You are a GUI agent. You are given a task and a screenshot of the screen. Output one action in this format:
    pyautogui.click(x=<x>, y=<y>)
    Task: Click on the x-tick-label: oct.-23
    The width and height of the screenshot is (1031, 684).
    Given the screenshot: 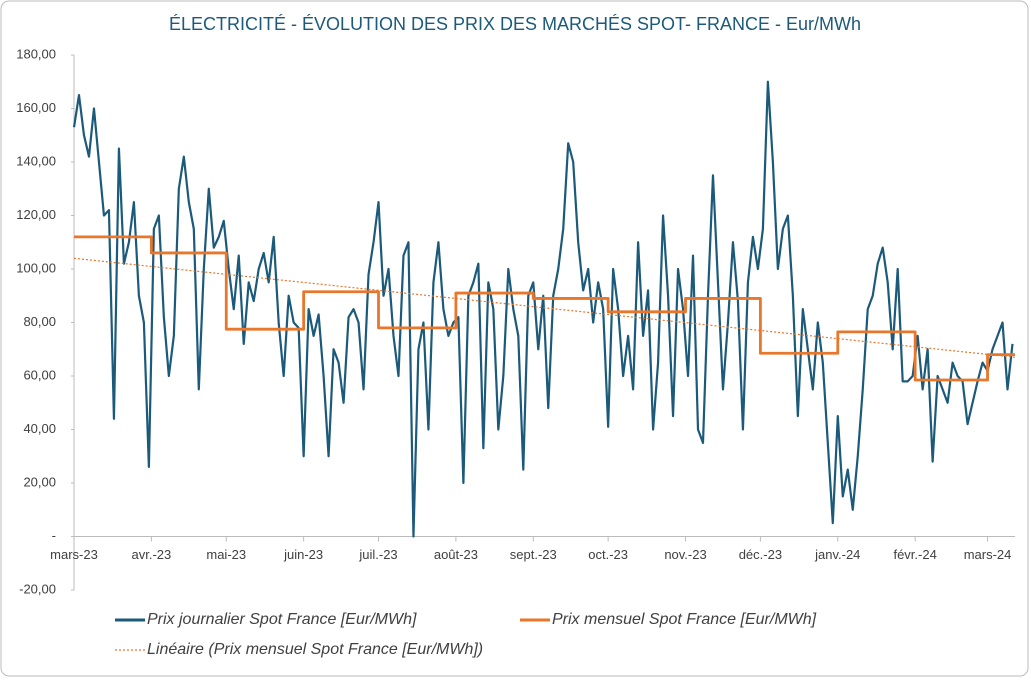 What is the action you would take?
    pyautogui.click(x=608, y=554)
    